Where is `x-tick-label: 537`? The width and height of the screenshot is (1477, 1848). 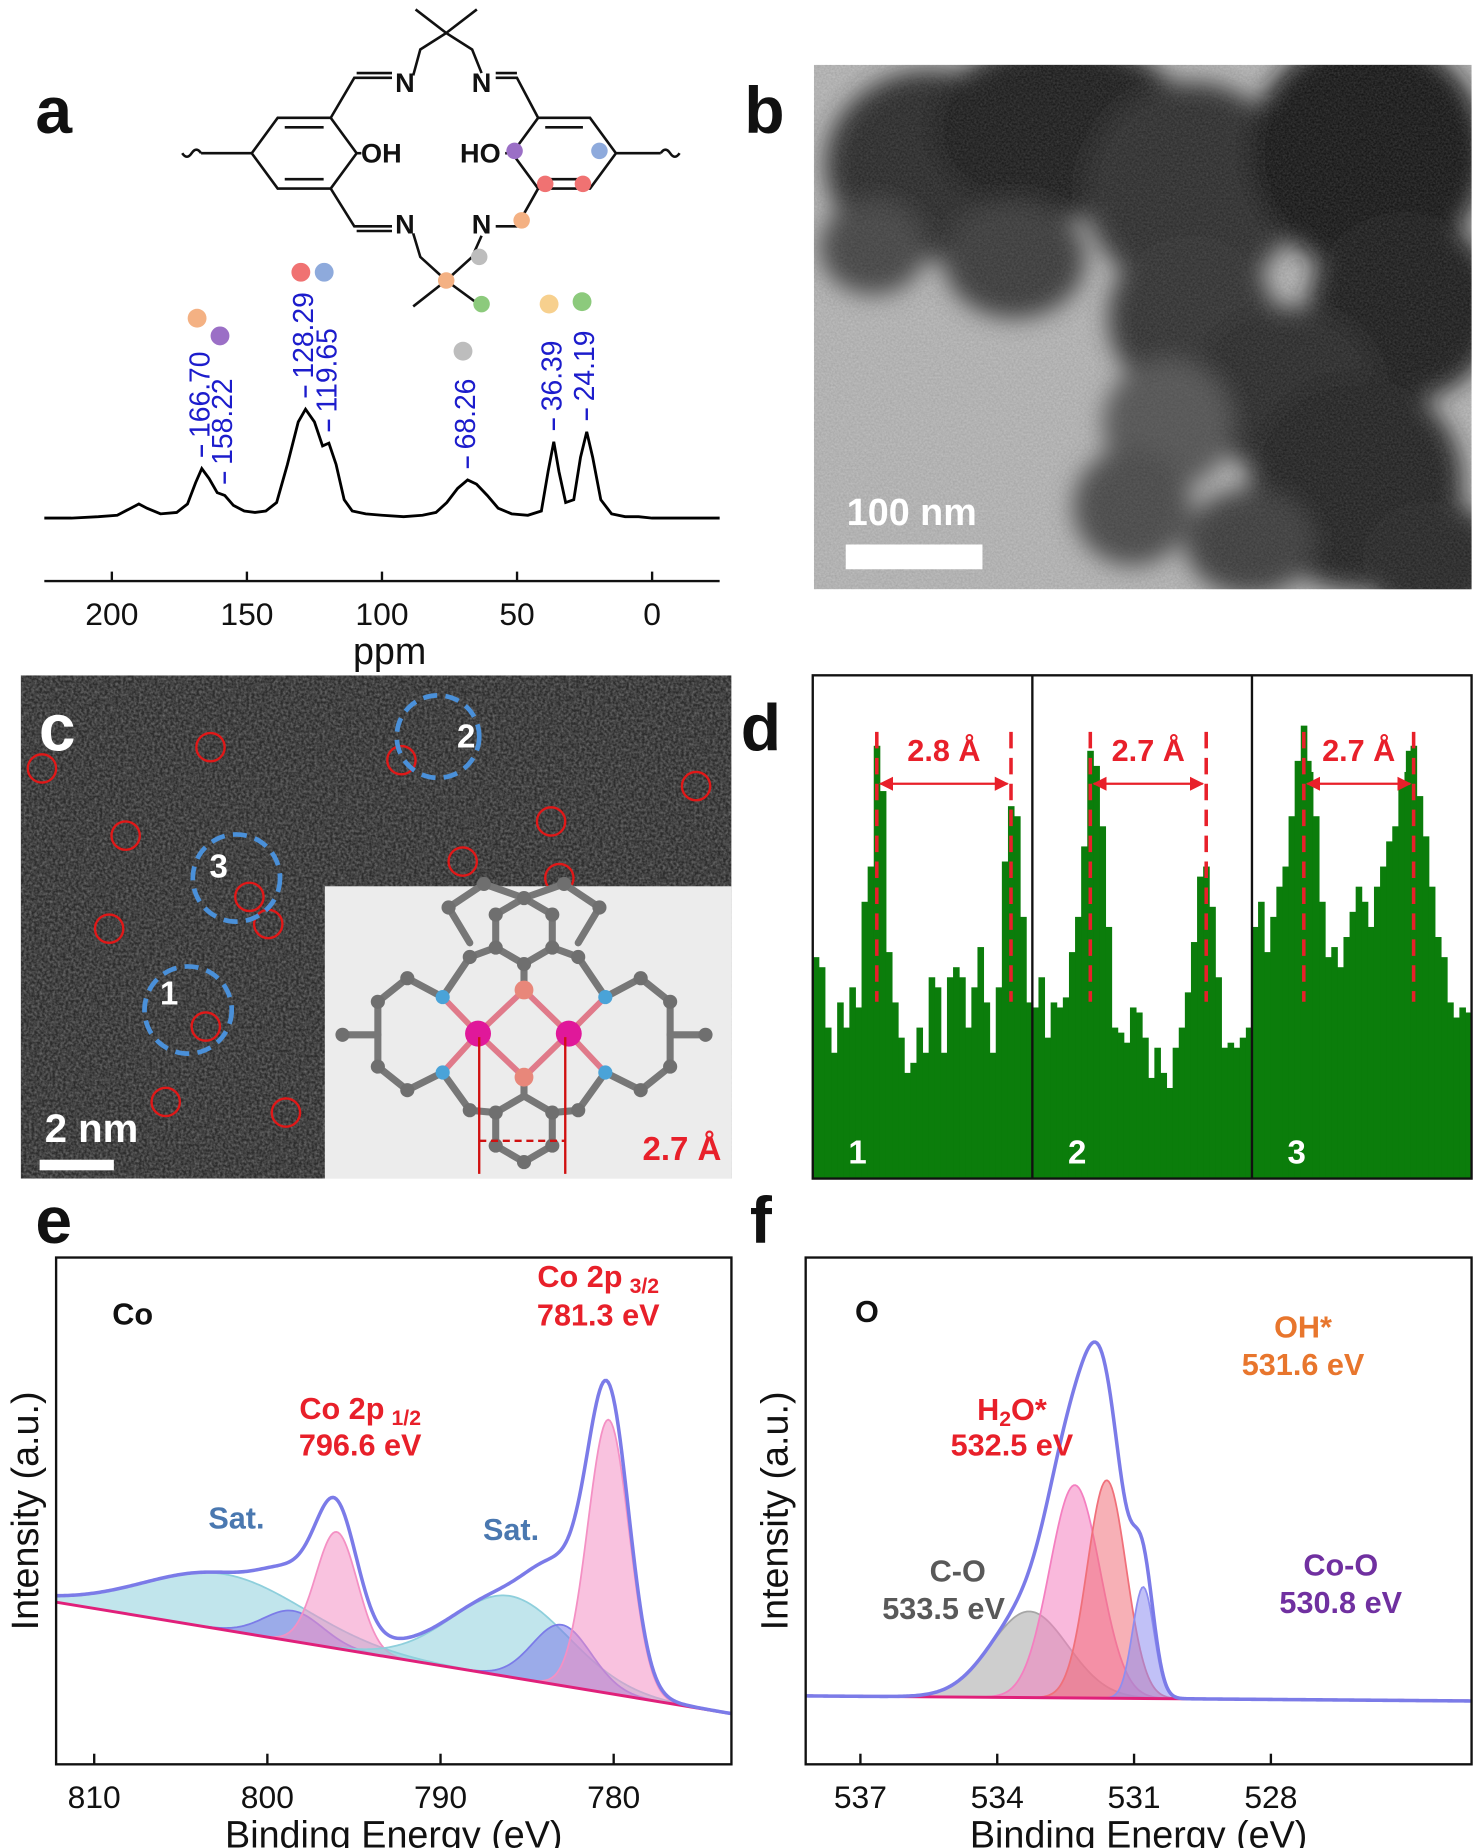
x-tick-label: 537 is located at coordinates (860, 1797).